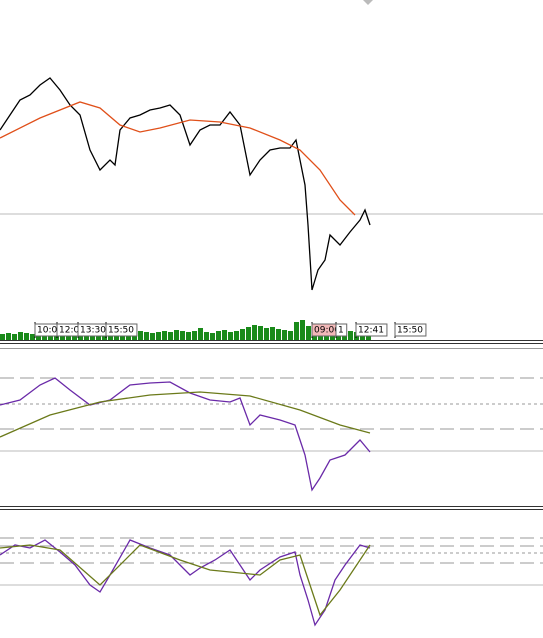 This screenshot has height=638, width=543. Describe the element at coordinates (50, 331) in the screenshot. I see `x-tick-label: 10:00` at that location.